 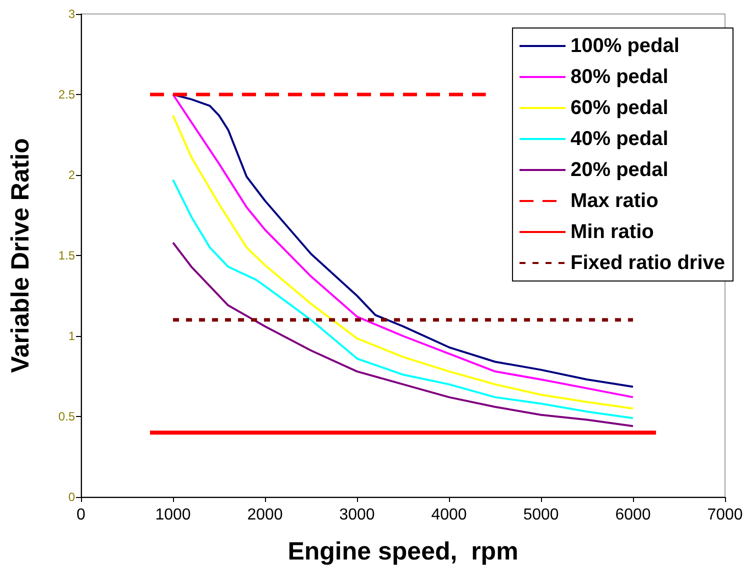 What do you see at coordinates (633, 515) in the screenshot?
I see `x-tick-label: 6000` at bounding box center [633, 515].